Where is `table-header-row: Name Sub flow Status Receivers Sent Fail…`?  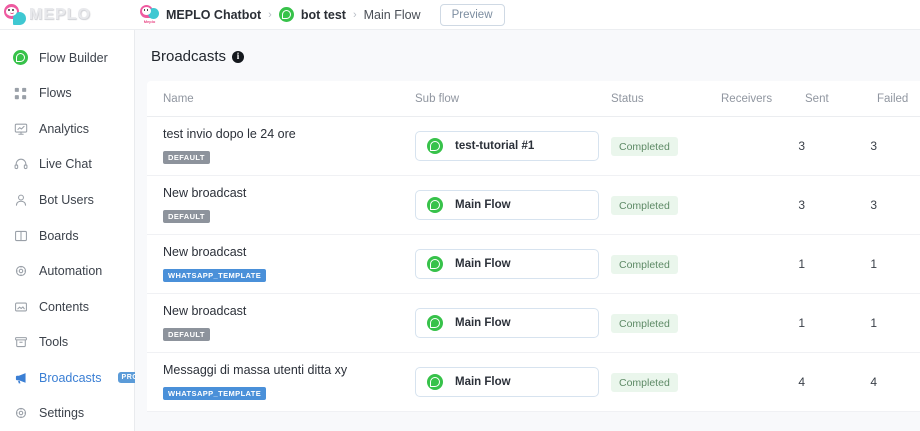 table-header-row: Name Sub flow Status Receivers Sent Fail… is located at coordinates (533, 99).